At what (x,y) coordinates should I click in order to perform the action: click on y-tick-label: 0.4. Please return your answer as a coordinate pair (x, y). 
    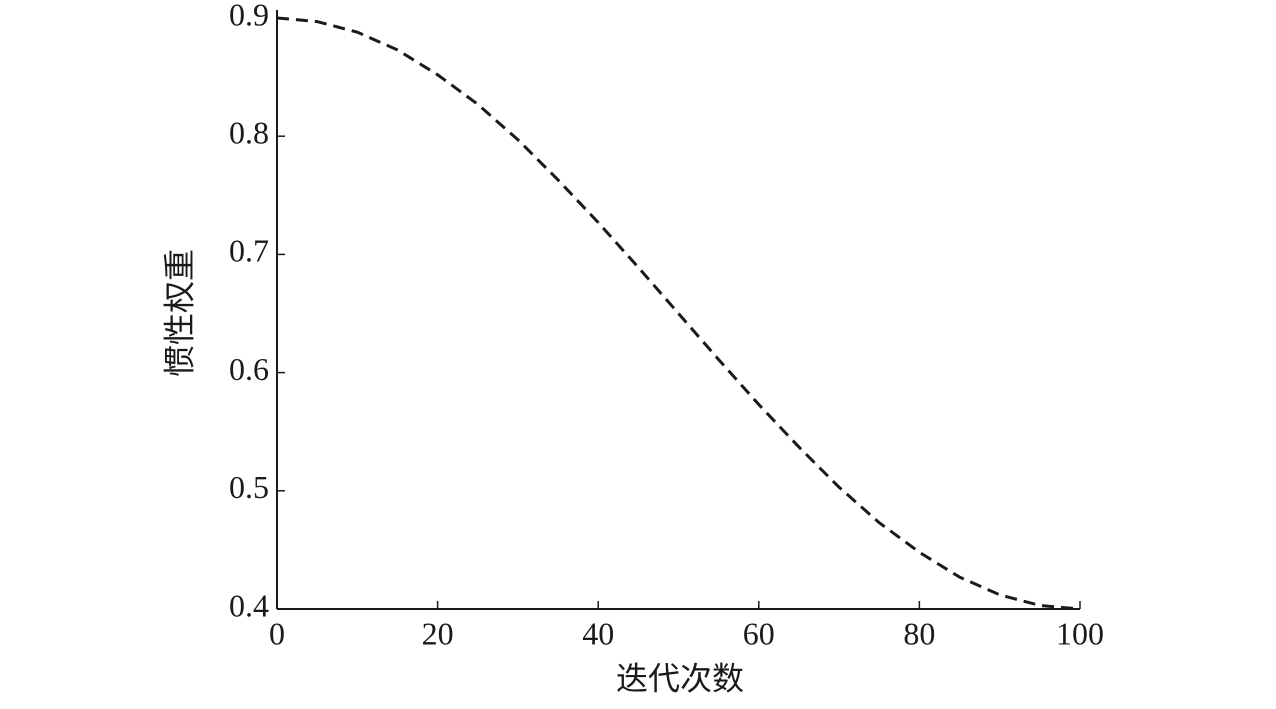
    Looking at the image, I should click on (249, 605).